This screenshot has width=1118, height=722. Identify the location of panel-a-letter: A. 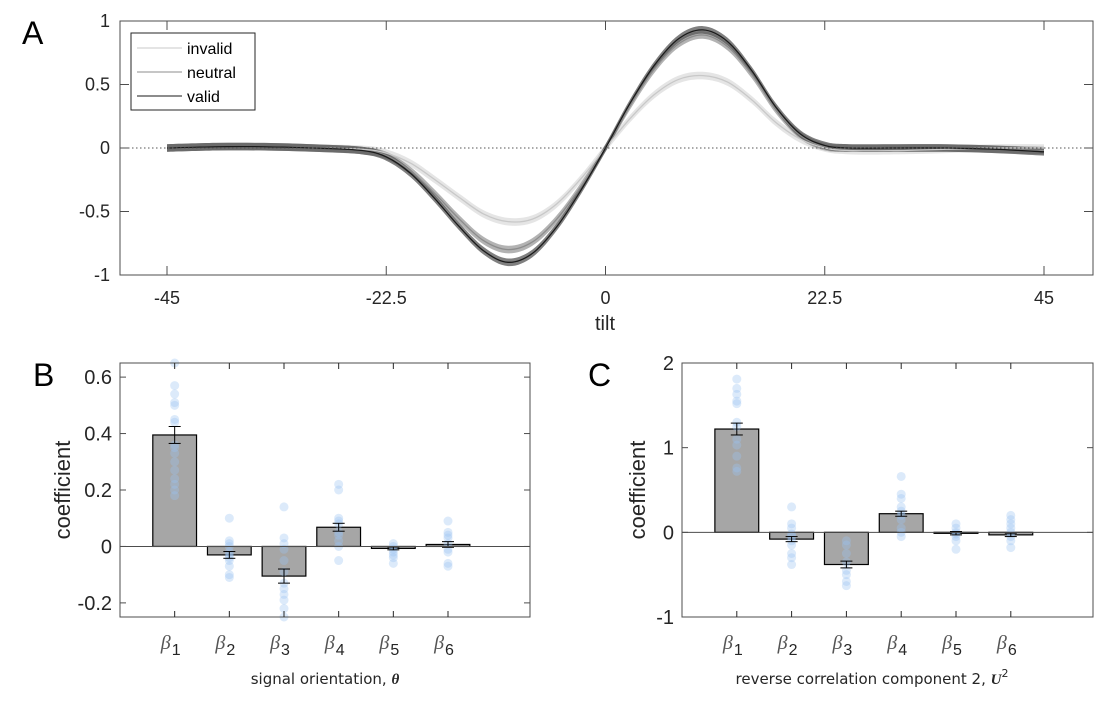
(33, 33).